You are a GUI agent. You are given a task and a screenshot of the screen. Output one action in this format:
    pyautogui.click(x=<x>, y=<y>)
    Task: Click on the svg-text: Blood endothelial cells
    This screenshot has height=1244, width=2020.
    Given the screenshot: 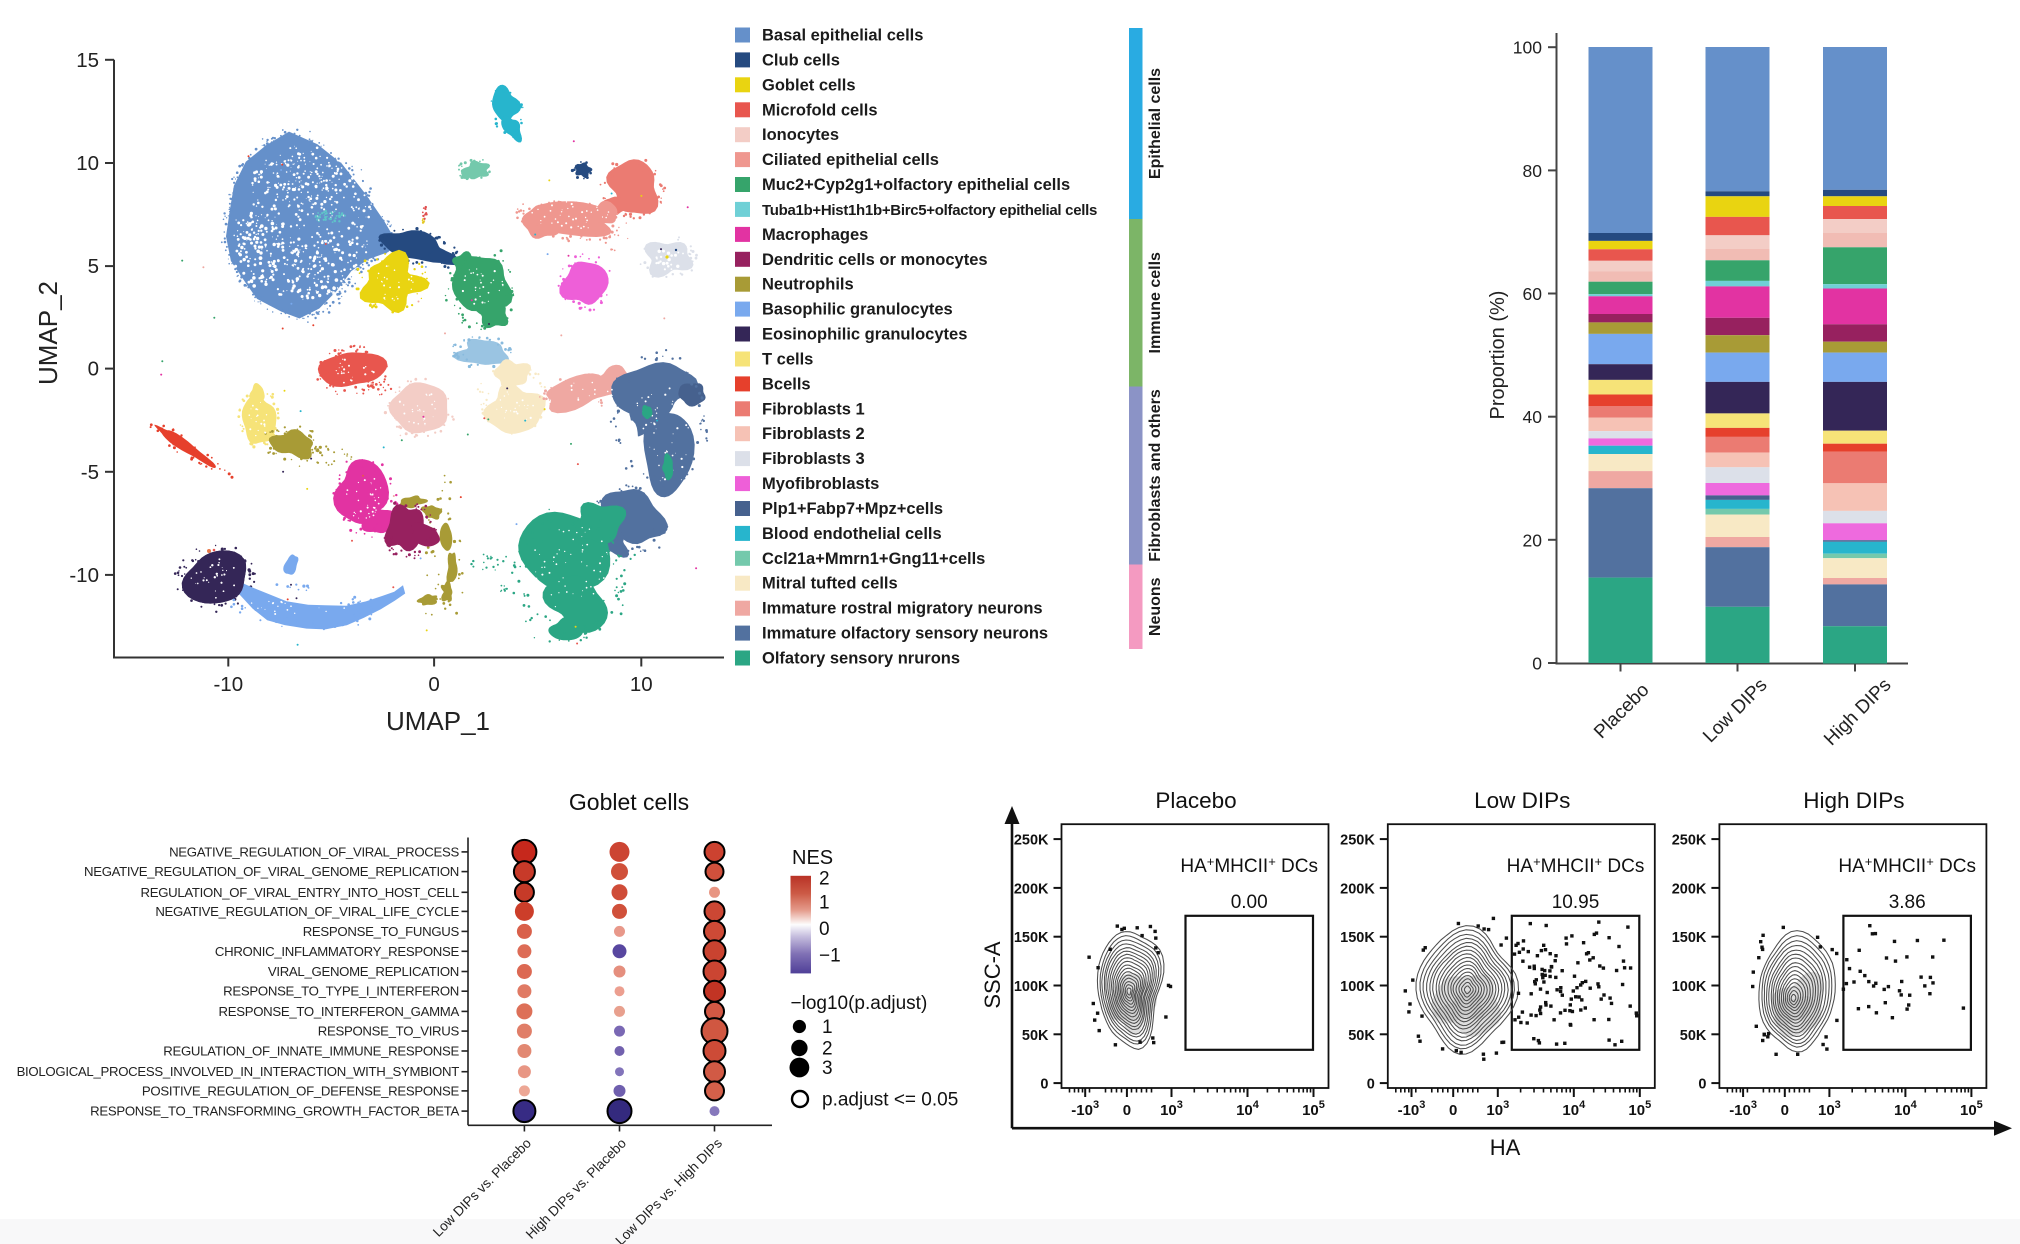 What is the action you would take?
    pyautogui.click(x=852, y=534)
    